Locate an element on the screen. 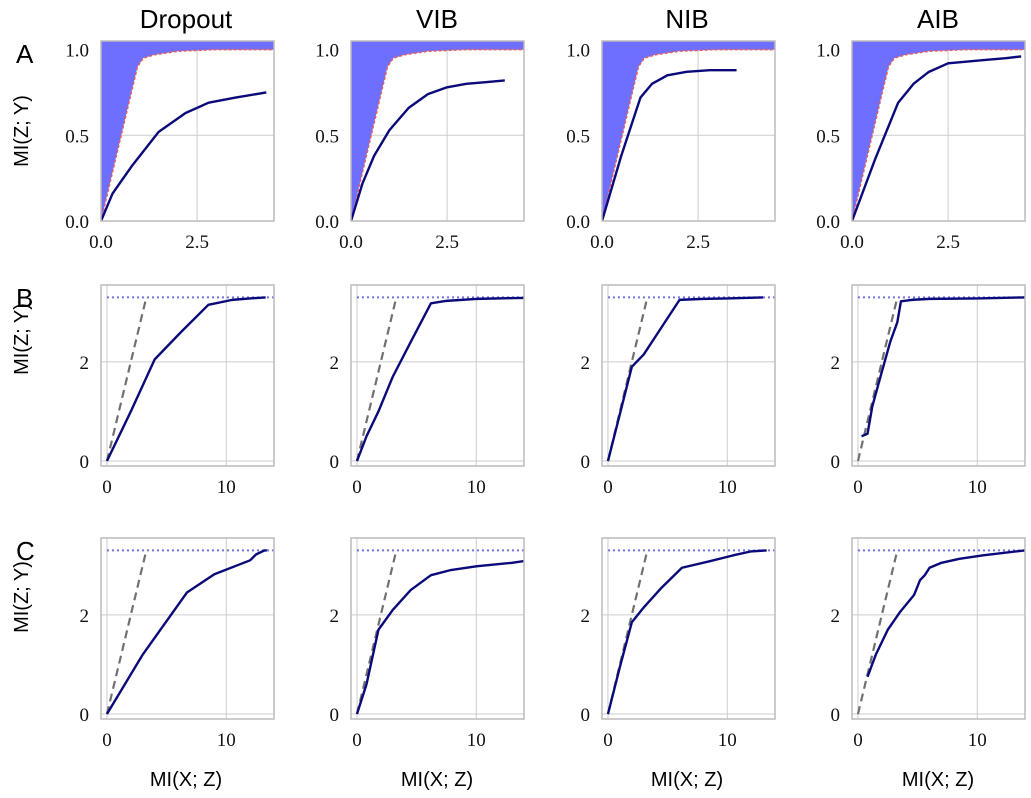  column-titles: Dropout VIB NIB AIB is located at coordinates (549, 19).